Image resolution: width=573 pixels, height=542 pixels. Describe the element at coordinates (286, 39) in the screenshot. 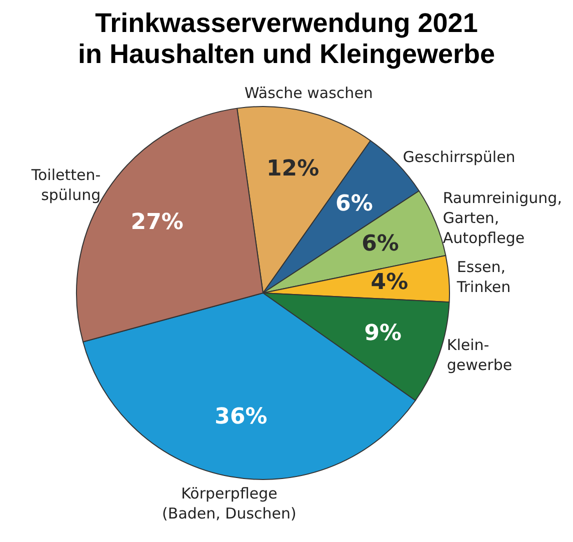

I see `chart-title: Trinkwasserverwendung 2021 in Haushalten und Kleingewerbe` at that location.